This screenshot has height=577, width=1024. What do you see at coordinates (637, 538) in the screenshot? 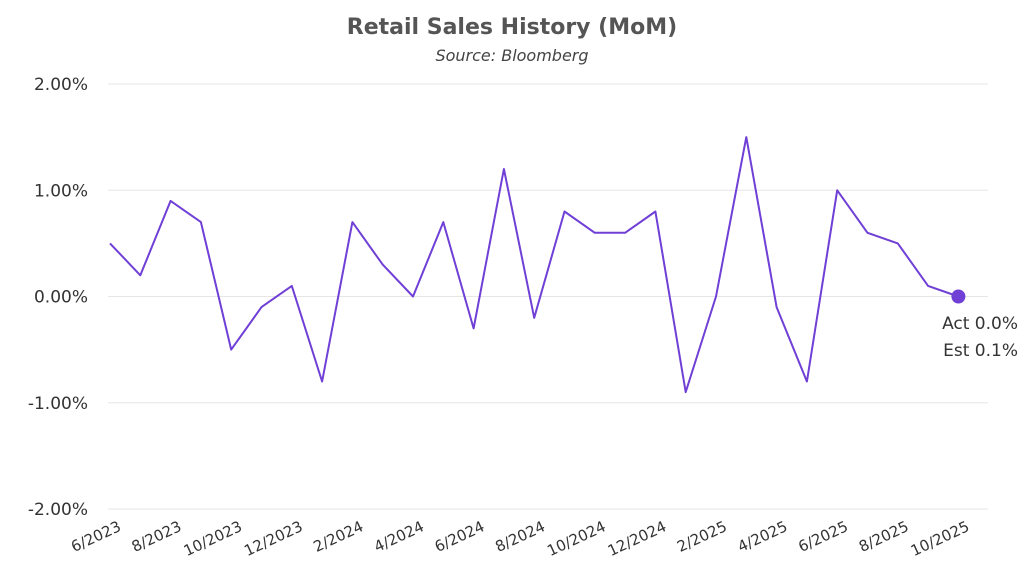
I see `x-tick-label: 12/2024` at bounding box center [637, 538].